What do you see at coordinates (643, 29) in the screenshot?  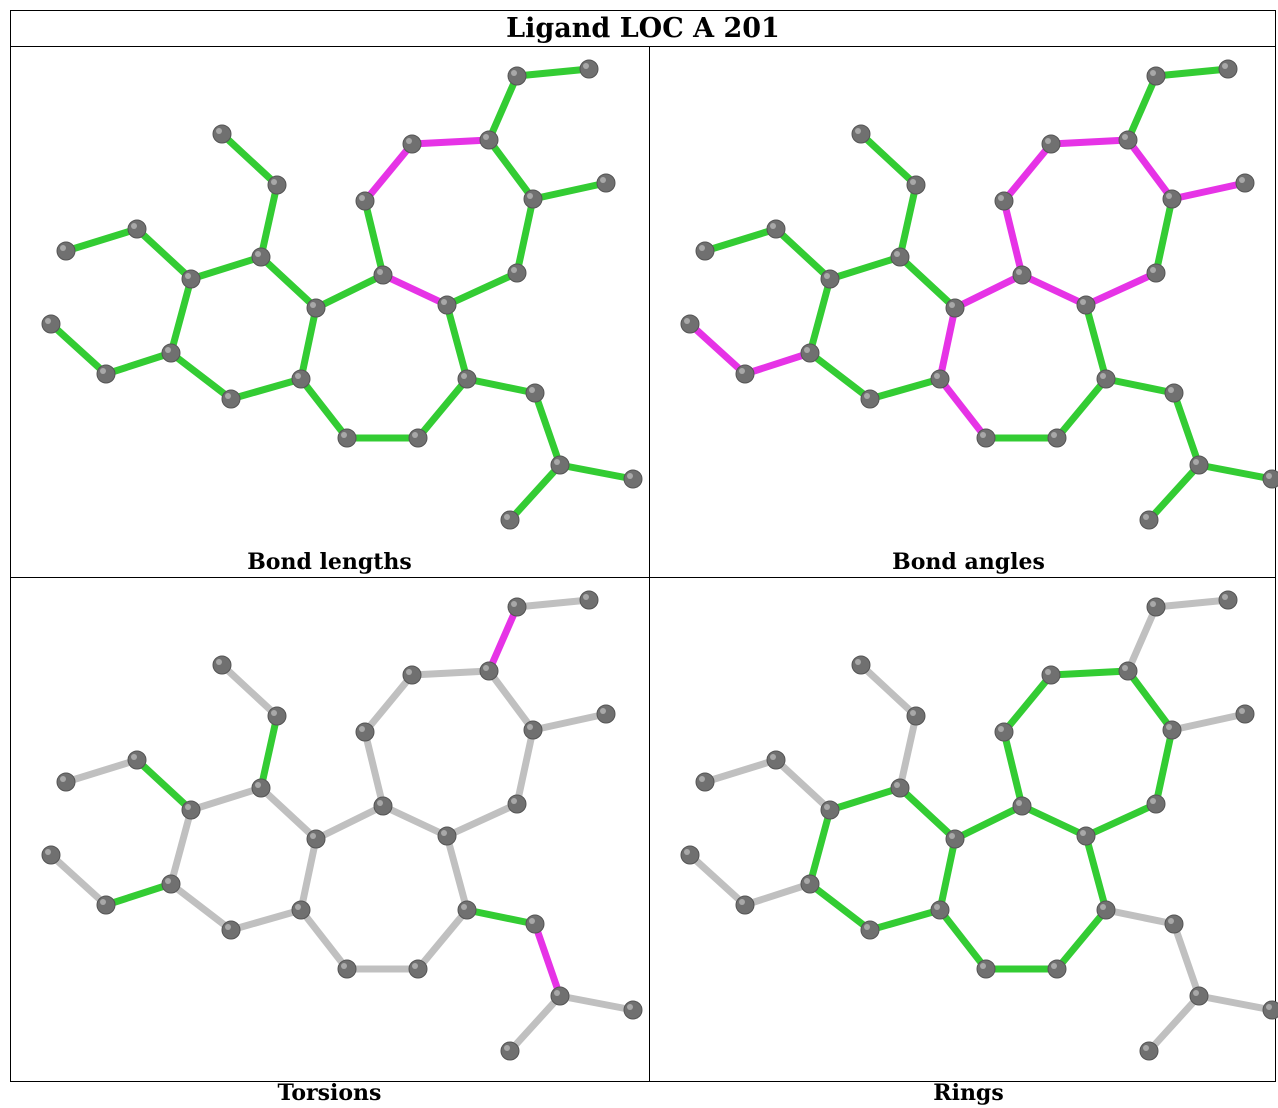 I see `figure-title: Ligand LOC A 201` at bounding box center [643, 29].